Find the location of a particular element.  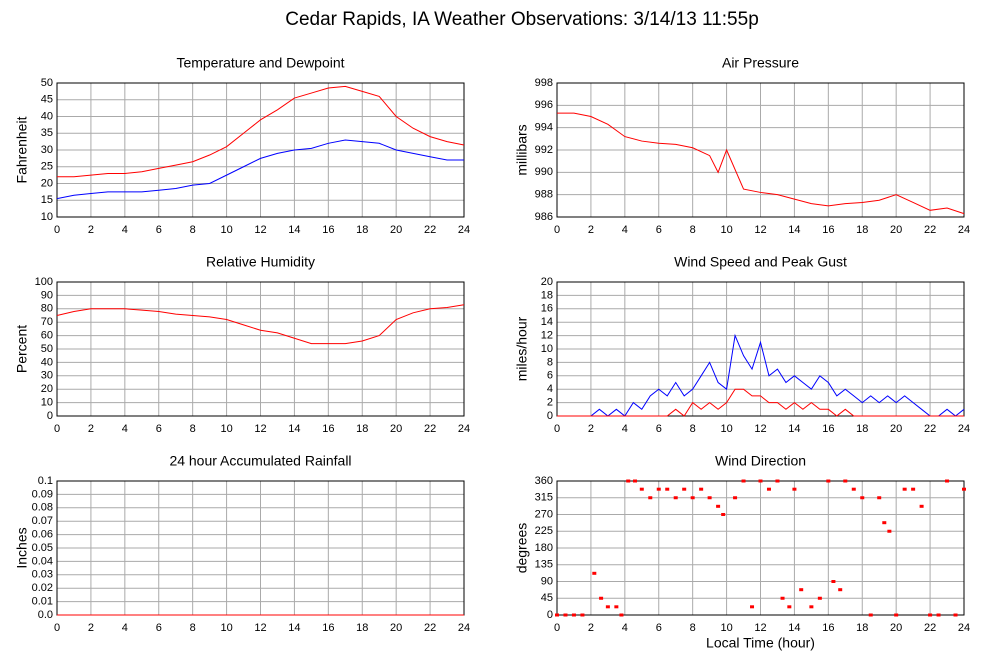

x-tick-label: 4 is located at coordinates (625, 429).